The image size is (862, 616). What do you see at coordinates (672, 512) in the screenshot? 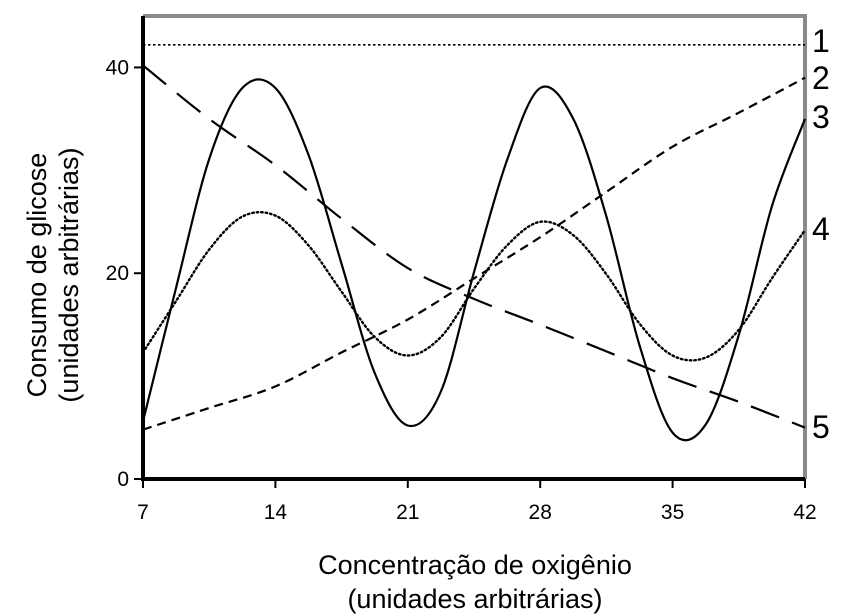
I see `x-tick-label: 35` at bounding box center [672, 512].